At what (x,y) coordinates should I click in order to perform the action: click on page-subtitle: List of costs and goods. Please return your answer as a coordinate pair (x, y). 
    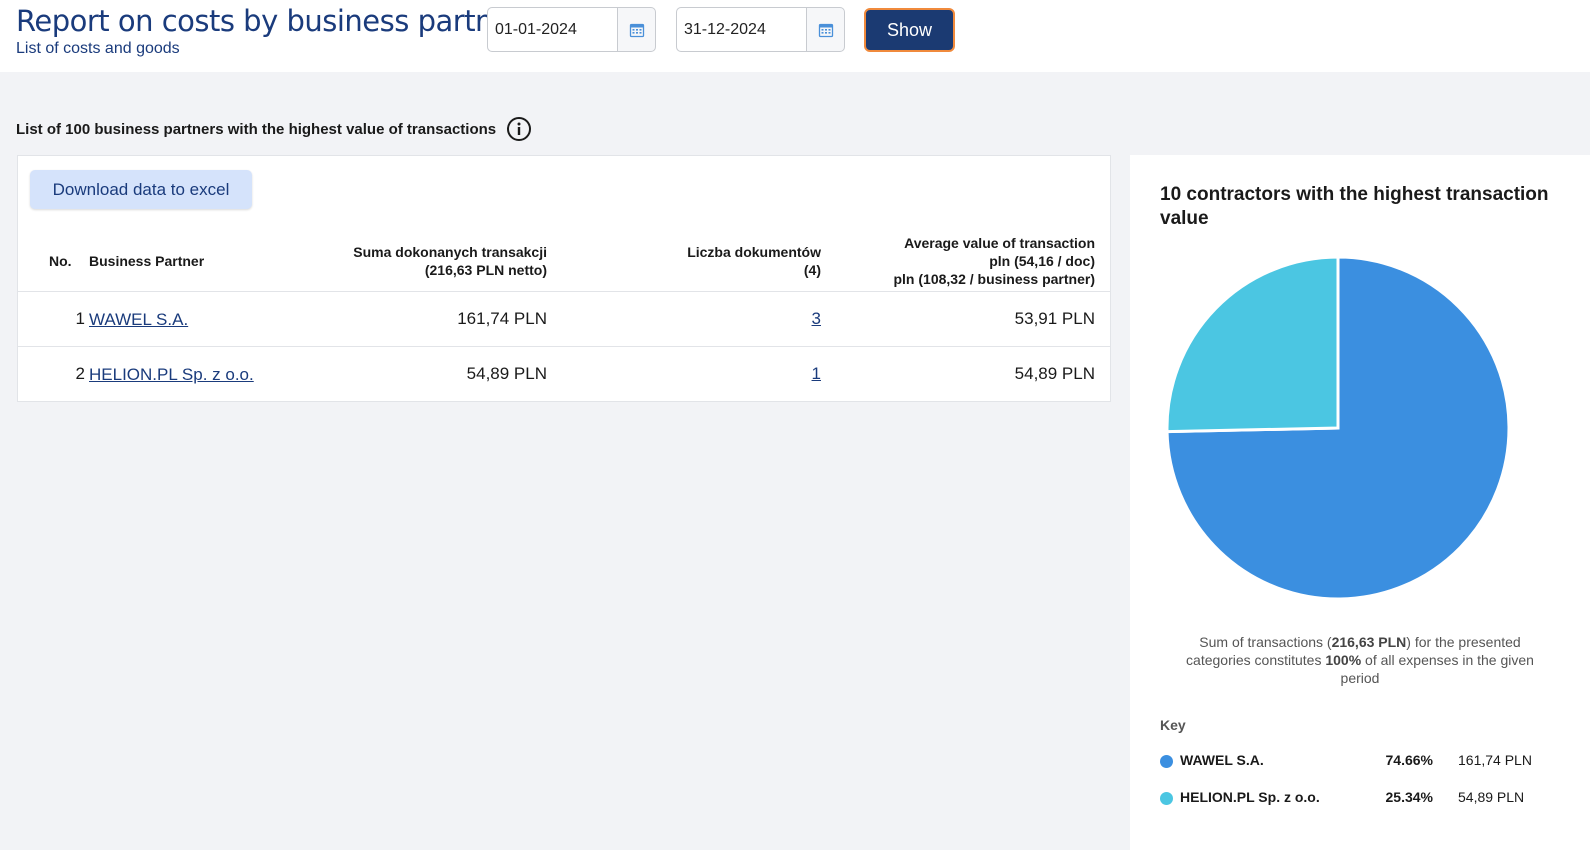
    Looking at the image, I should click on (98, 48).